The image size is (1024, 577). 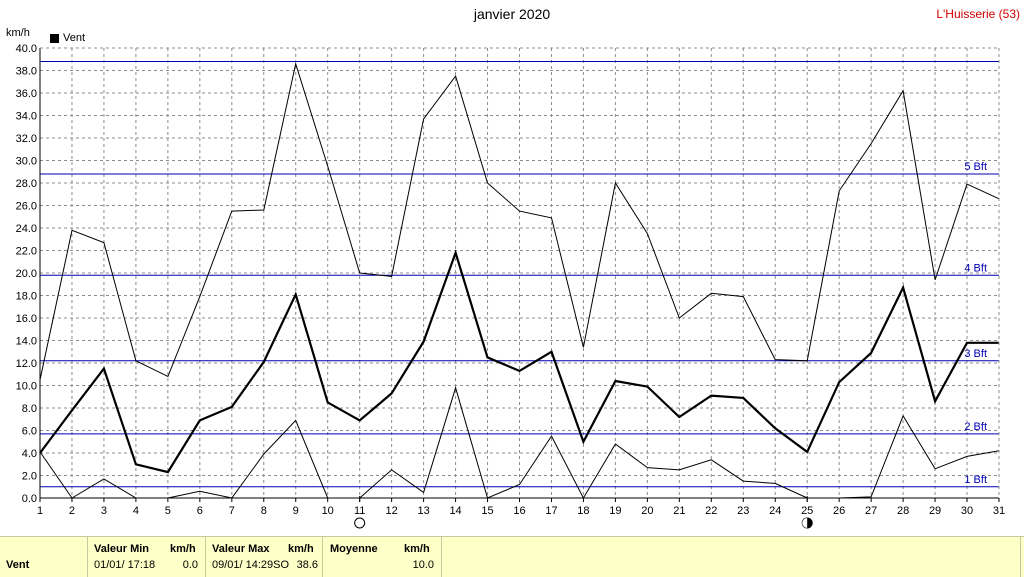 What do you see at coordinates (29, 454) in the screenshot?
I see `y-tick-label: 4.0` at bounding box center [29, 454].